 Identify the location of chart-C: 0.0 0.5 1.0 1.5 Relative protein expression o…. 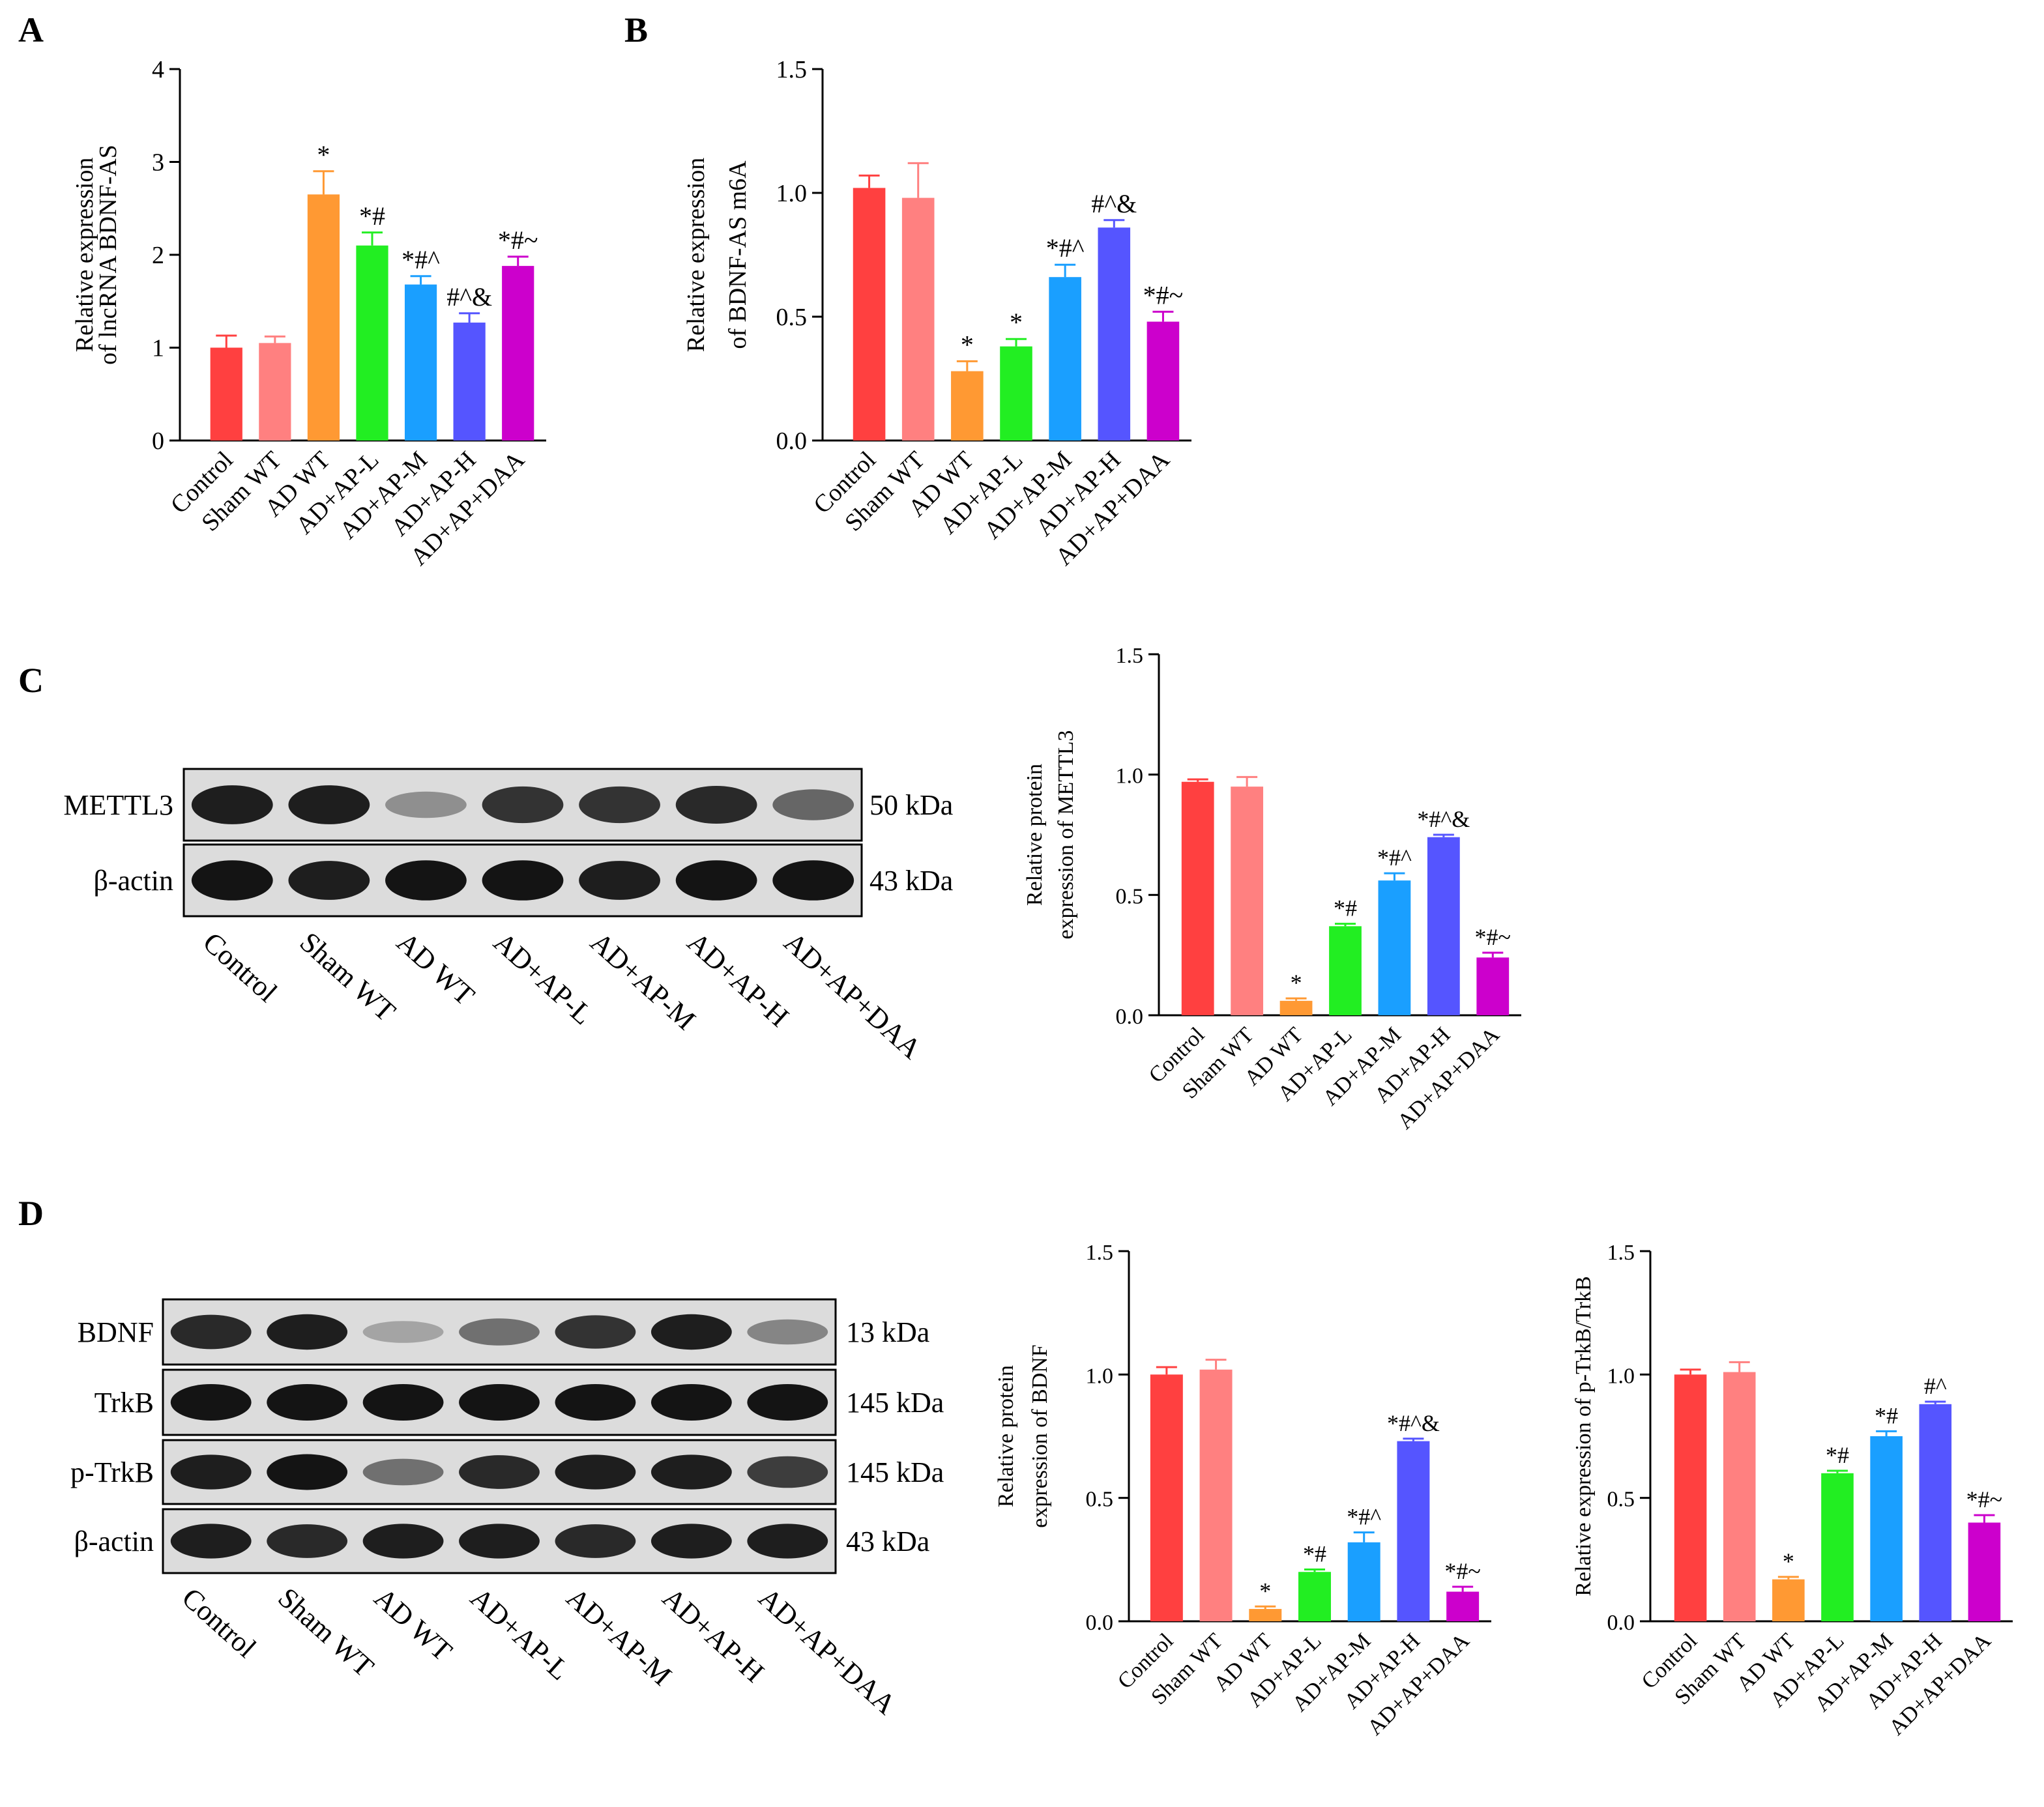
(1272, 889).